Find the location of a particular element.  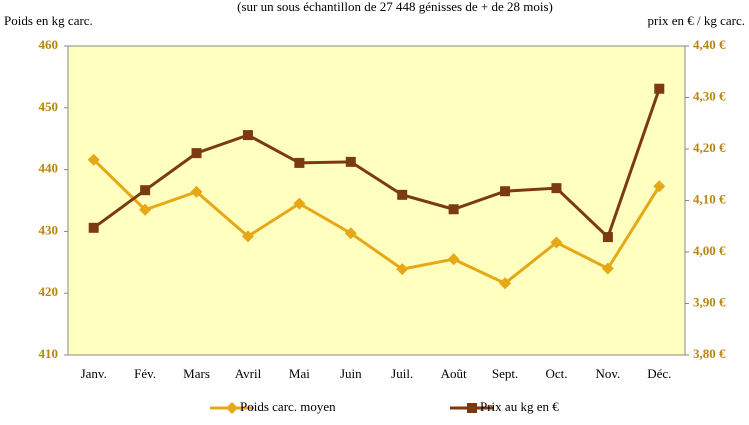

y-tick-label: 410 is located at coordinates (49, 353).